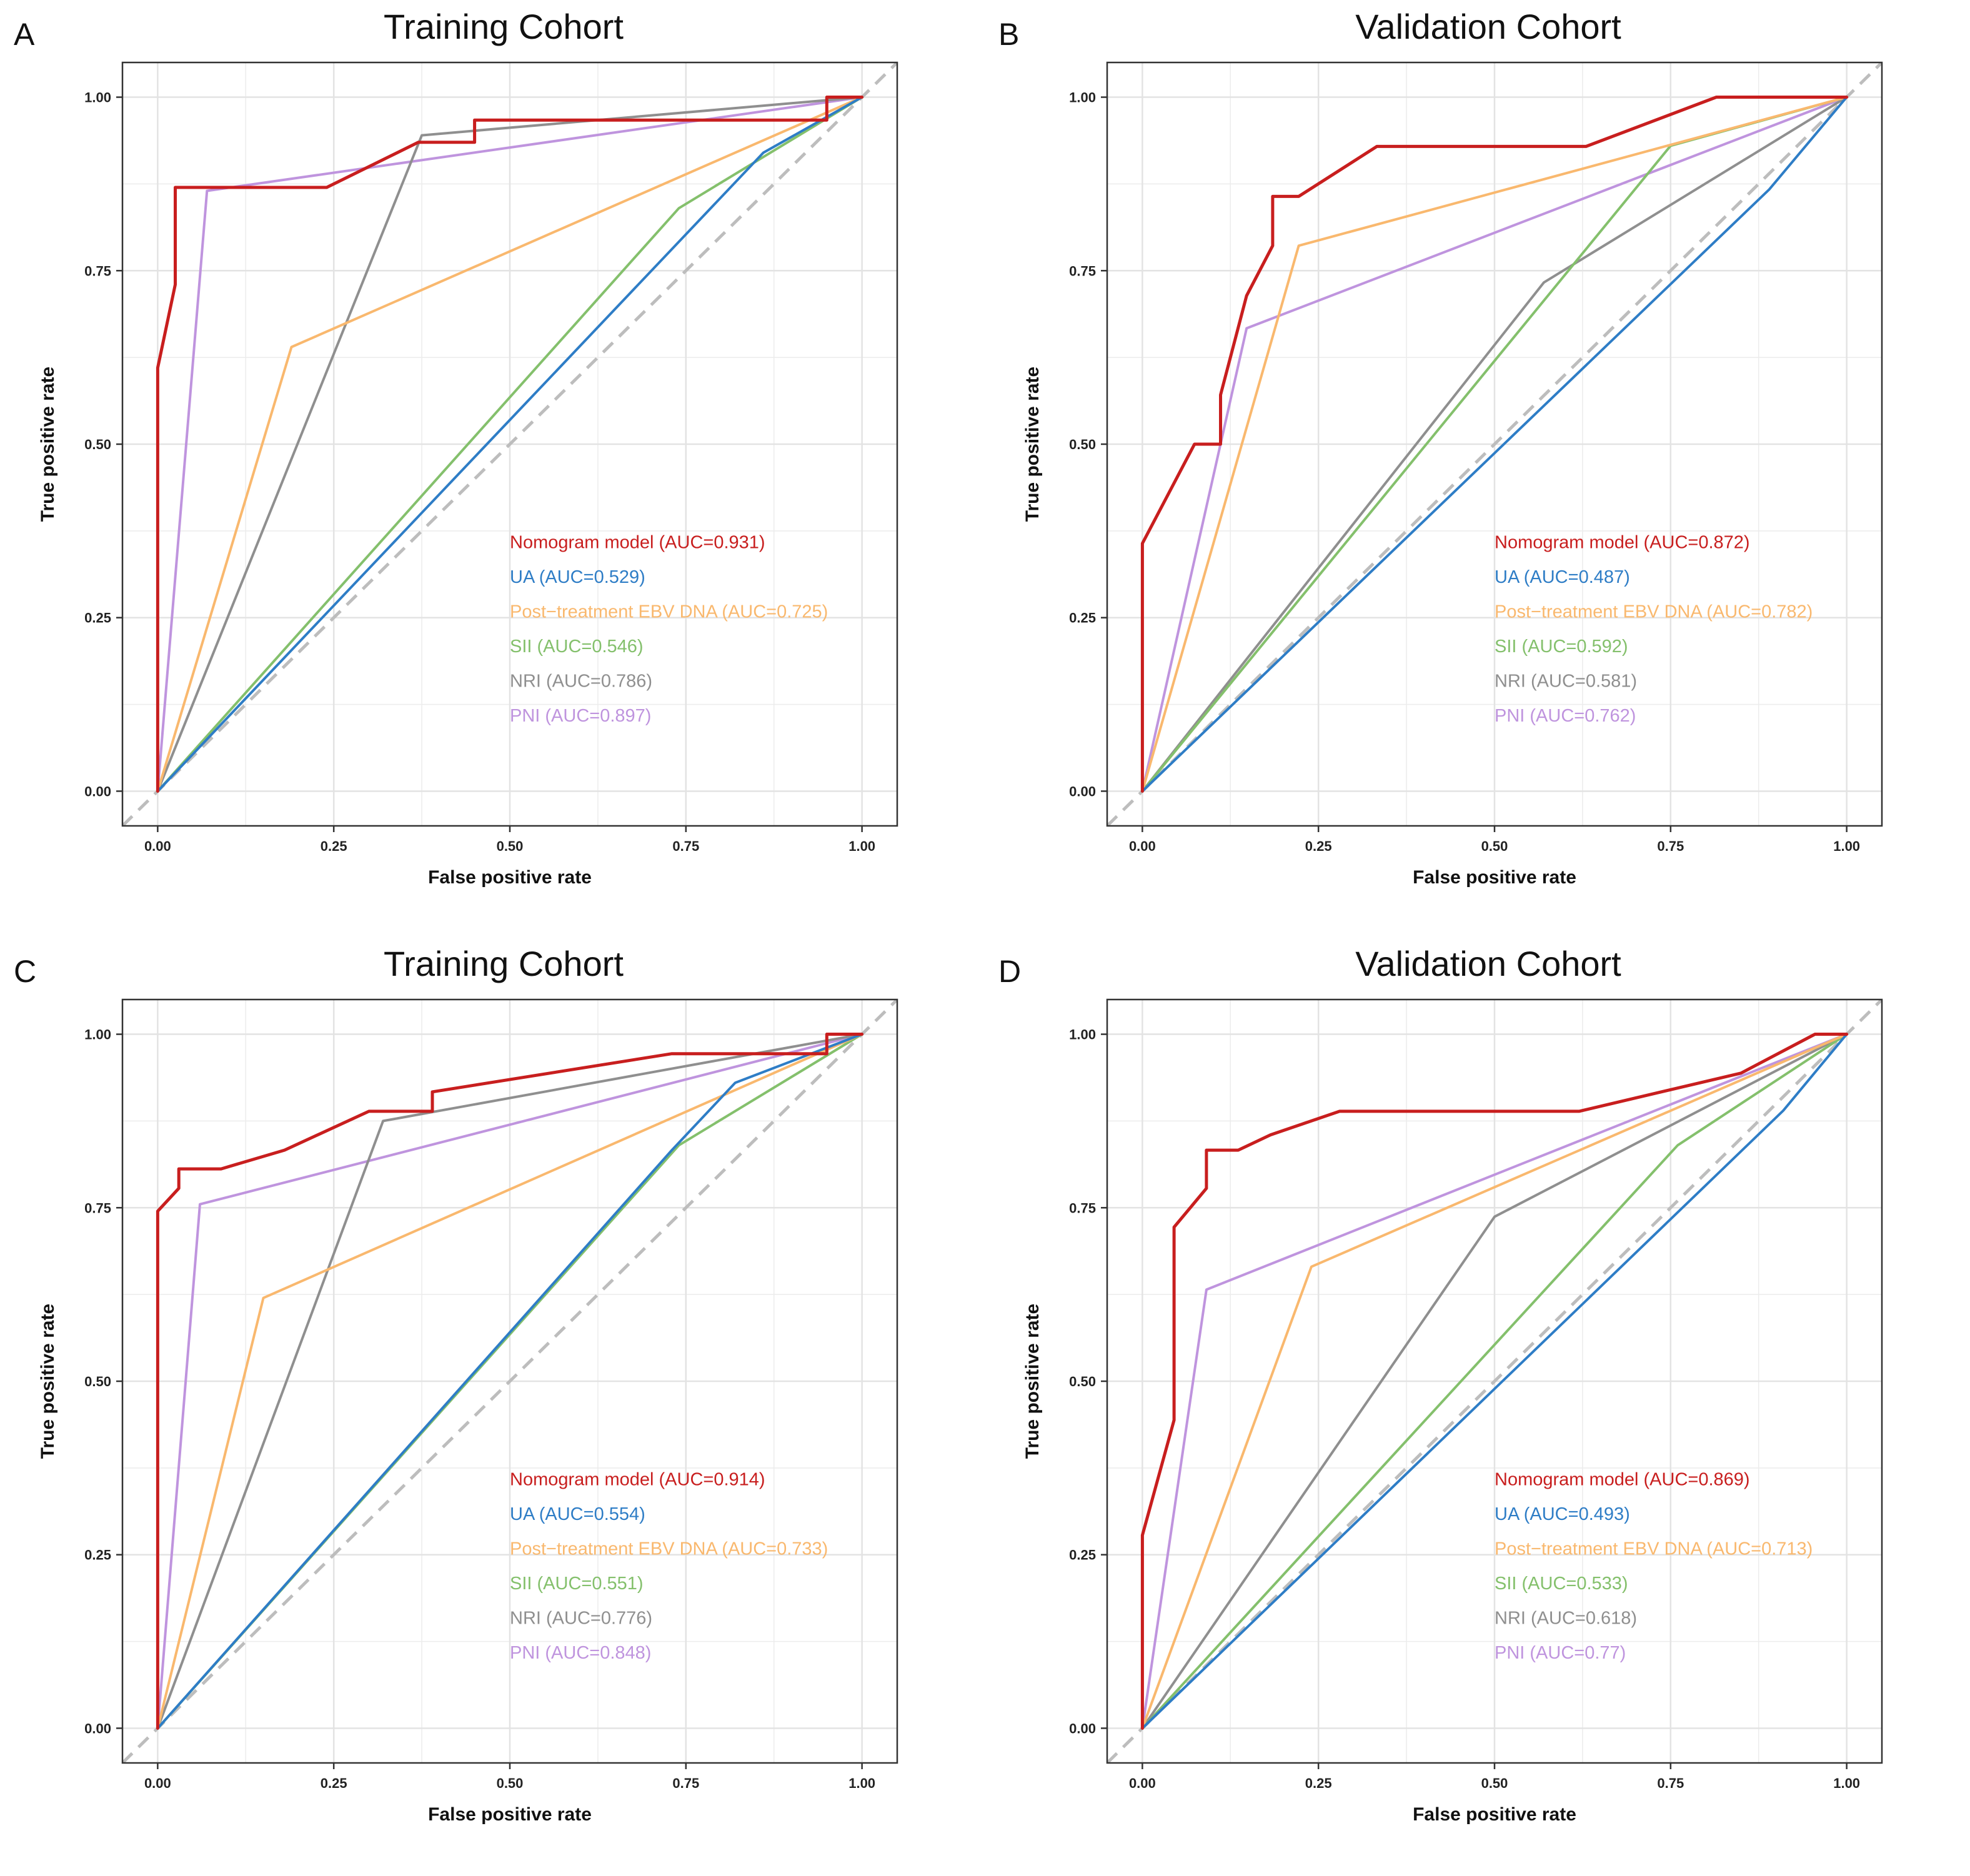 This screenshot has height=1876, width=1970. What do you see at coordinates (1562, 577) in the screenshot?
I see `legend-entry-ua: UA (AUC=0.487)` at bounding box center [1562, 577].